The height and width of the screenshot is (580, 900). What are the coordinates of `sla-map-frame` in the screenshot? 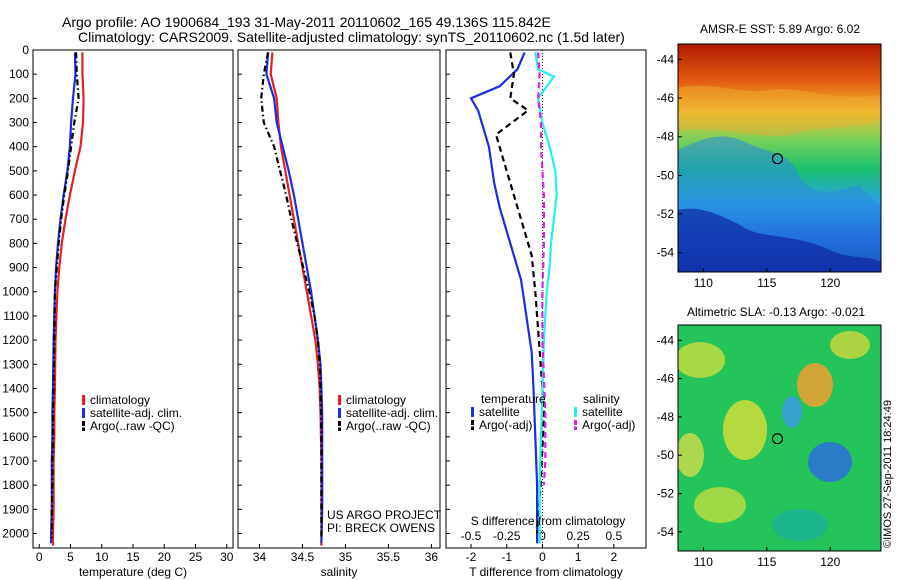 It's located at (779, 438).